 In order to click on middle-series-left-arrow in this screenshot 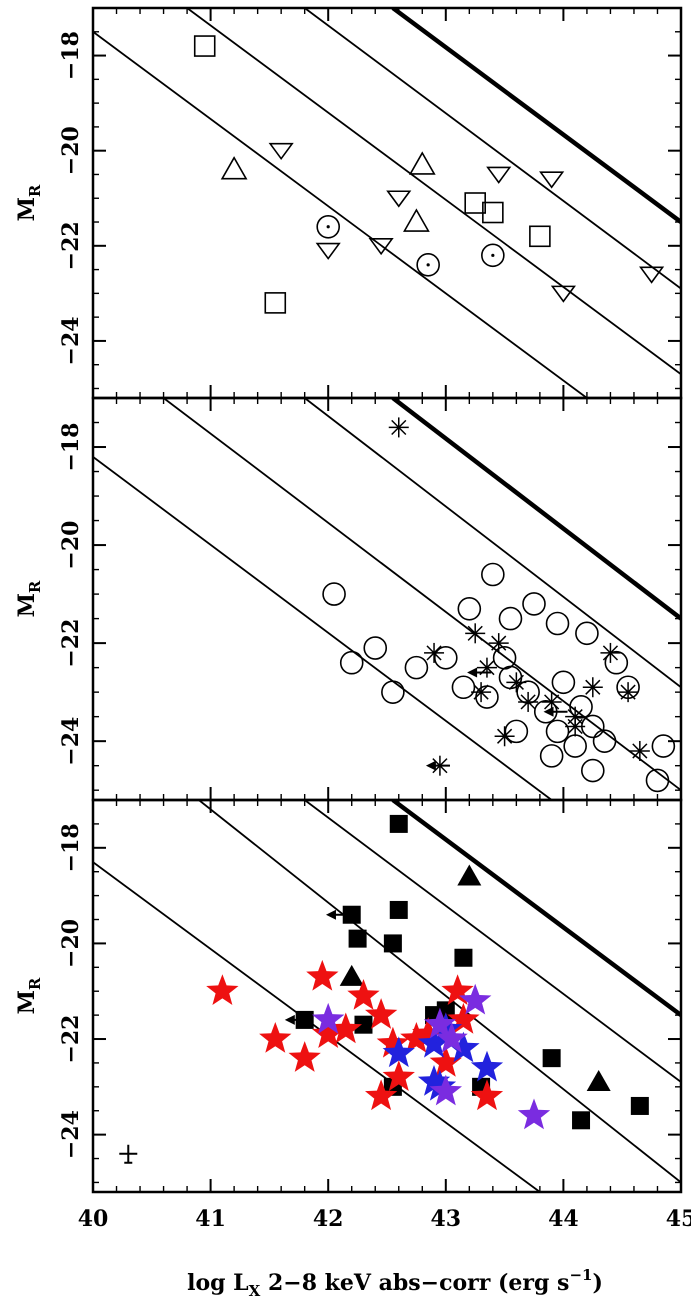, I will do `click(496, 719)`.